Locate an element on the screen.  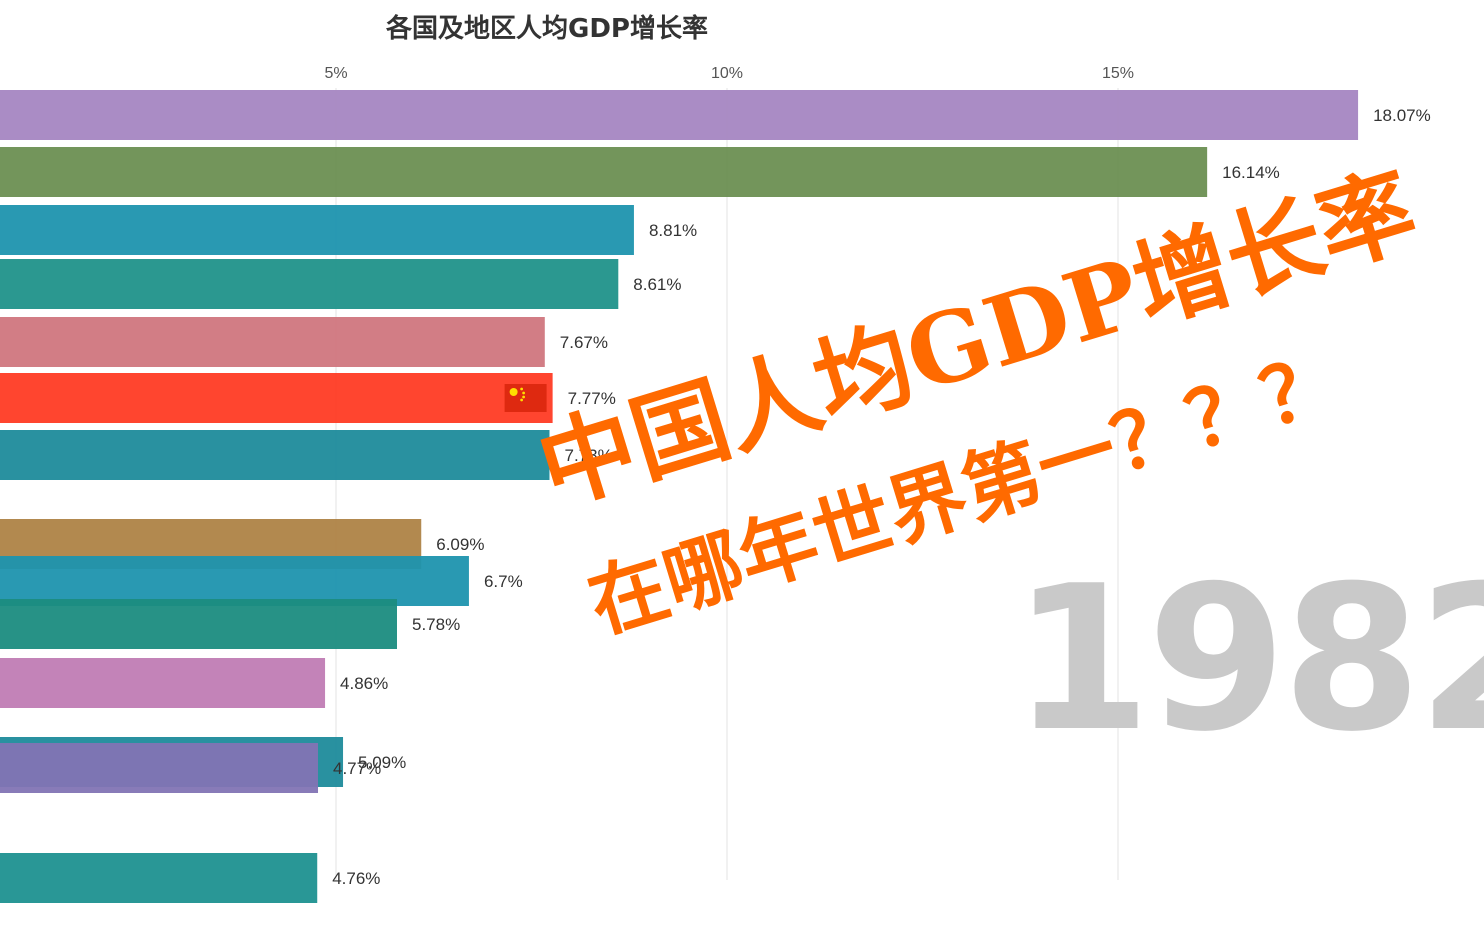
bar-value-label: 6.09% is located at coordinates (460, 544).